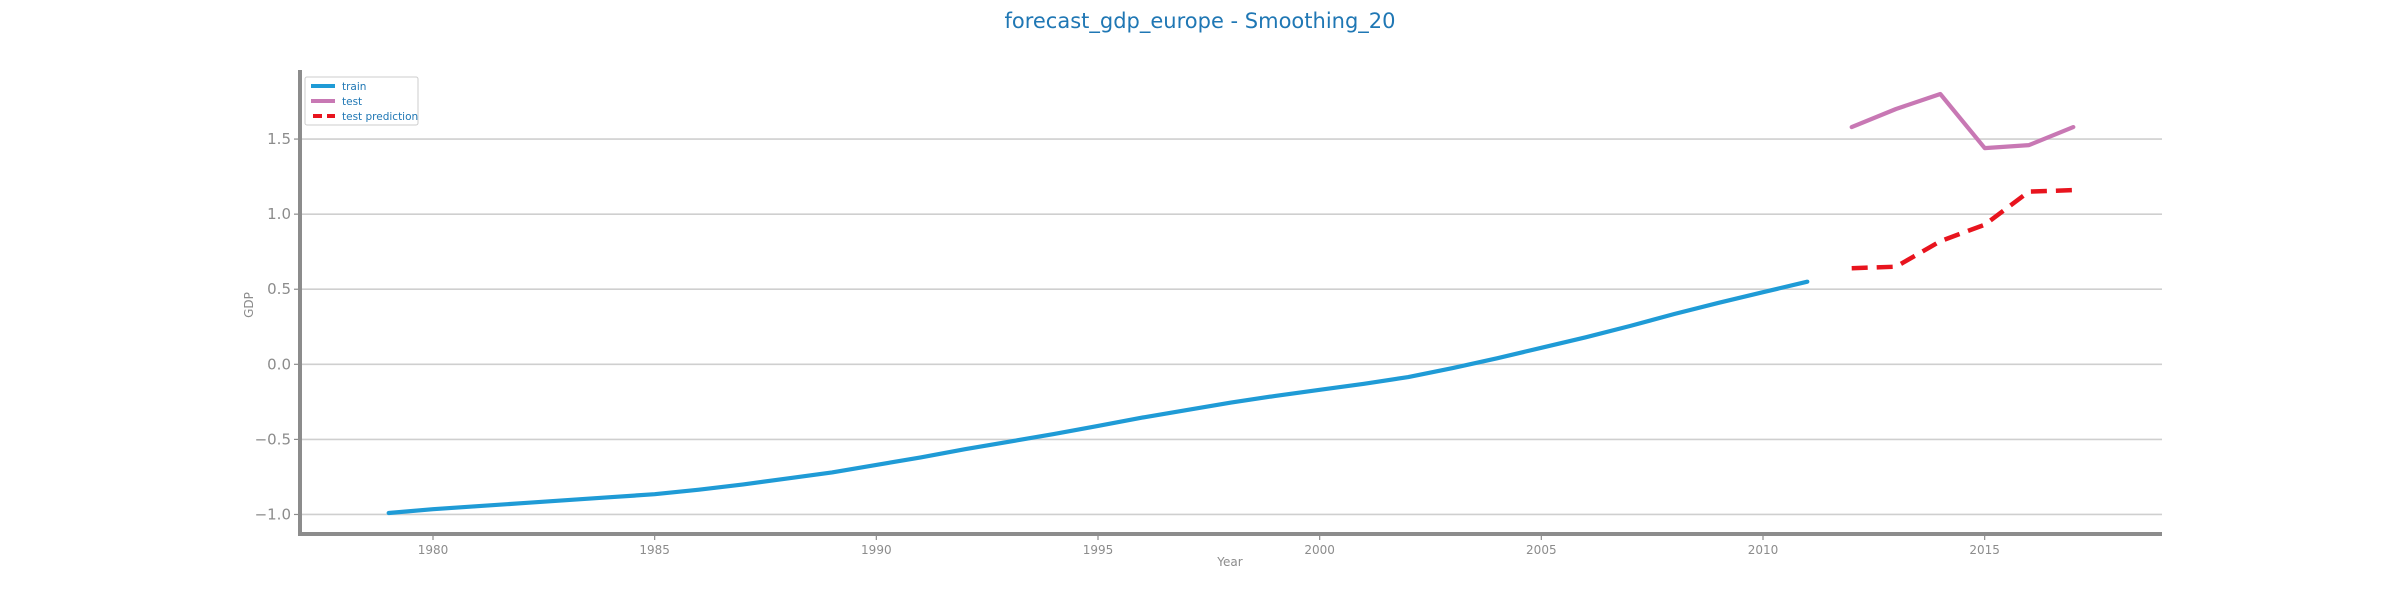 Image resolution: width=2400 pixels, height=600 pixels. I want to click on y-tick-label: −1.0, so click(273, 514).